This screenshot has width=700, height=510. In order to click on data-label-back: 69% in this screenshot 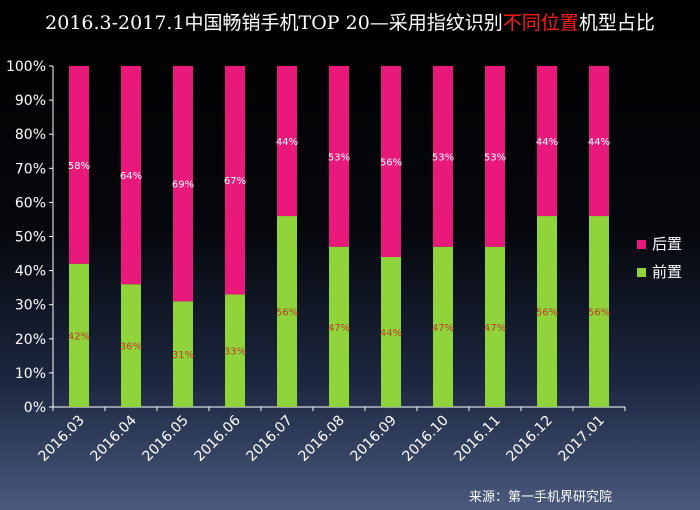, I will do `click(183, 185)`.